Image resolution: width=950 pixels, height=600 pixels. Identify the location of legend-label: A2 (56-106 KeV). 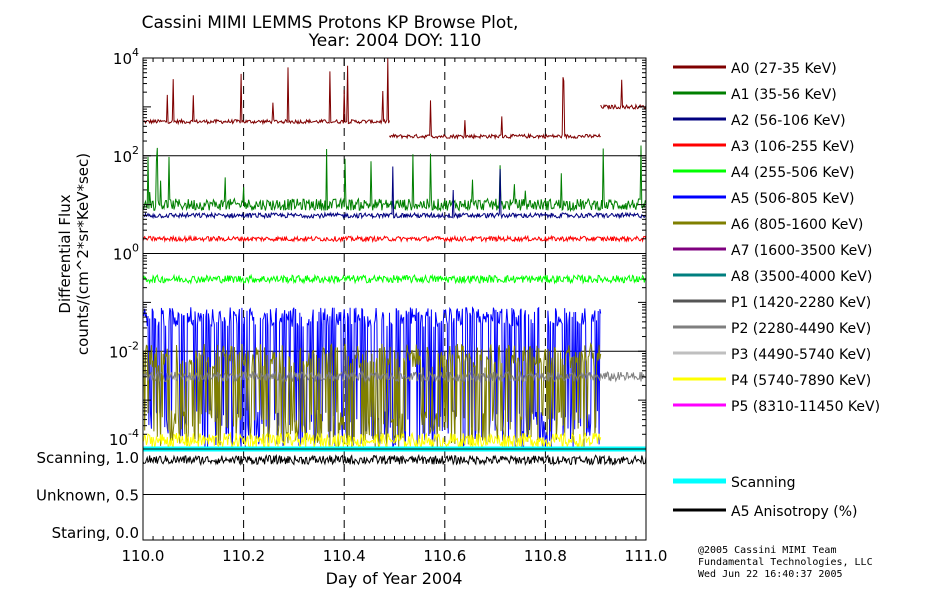
(788, 121).